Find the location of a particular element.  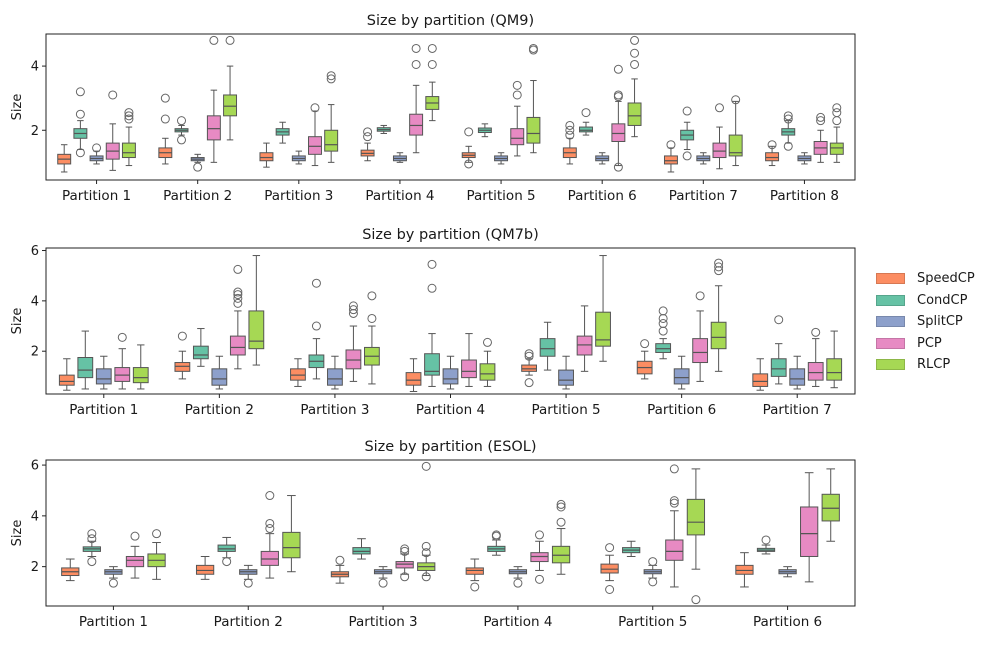

y-tick-label: 6 is located at coordinates (35, 251).